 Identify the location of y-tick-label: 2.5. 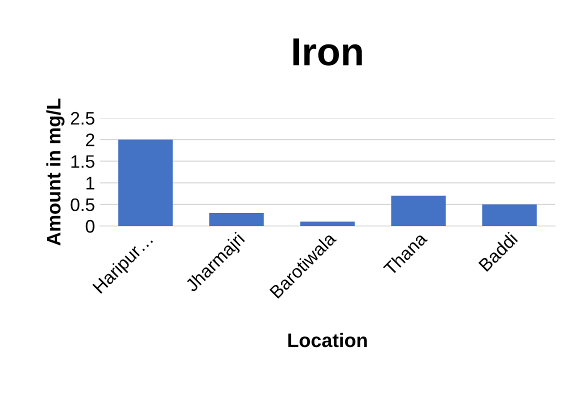
(82, 118).